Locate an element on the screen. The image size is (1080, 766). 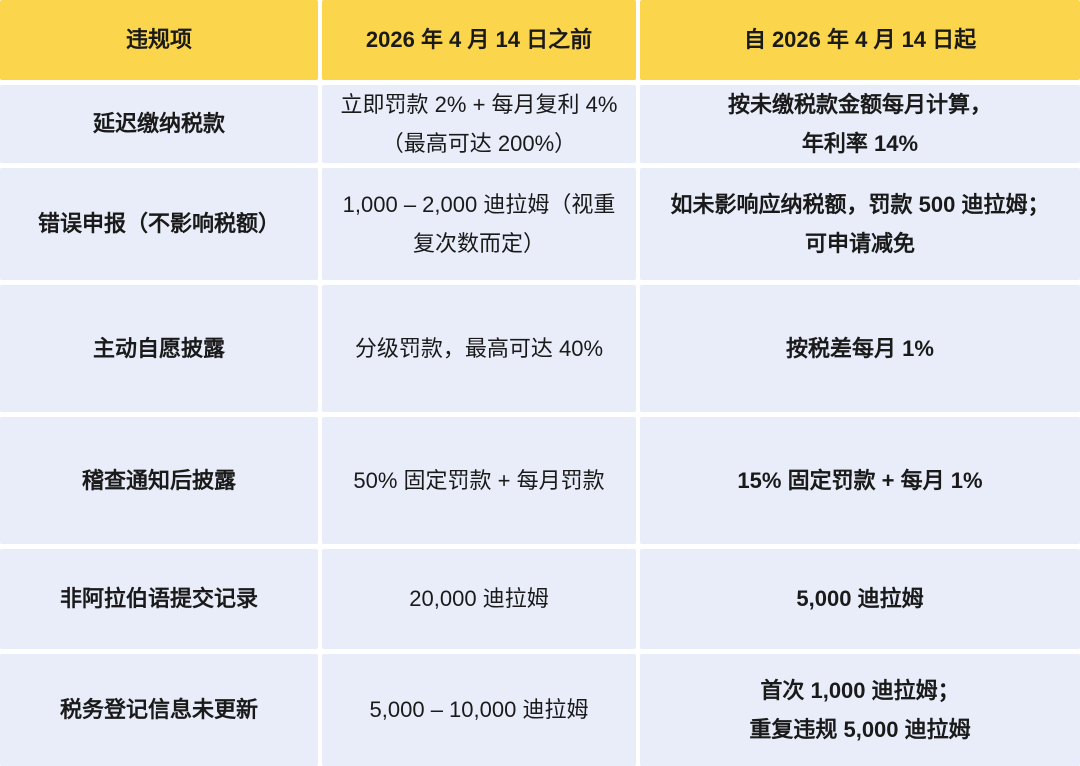
table-cell: 5,000 迪拉姆 is located at coordinates (860, 599).